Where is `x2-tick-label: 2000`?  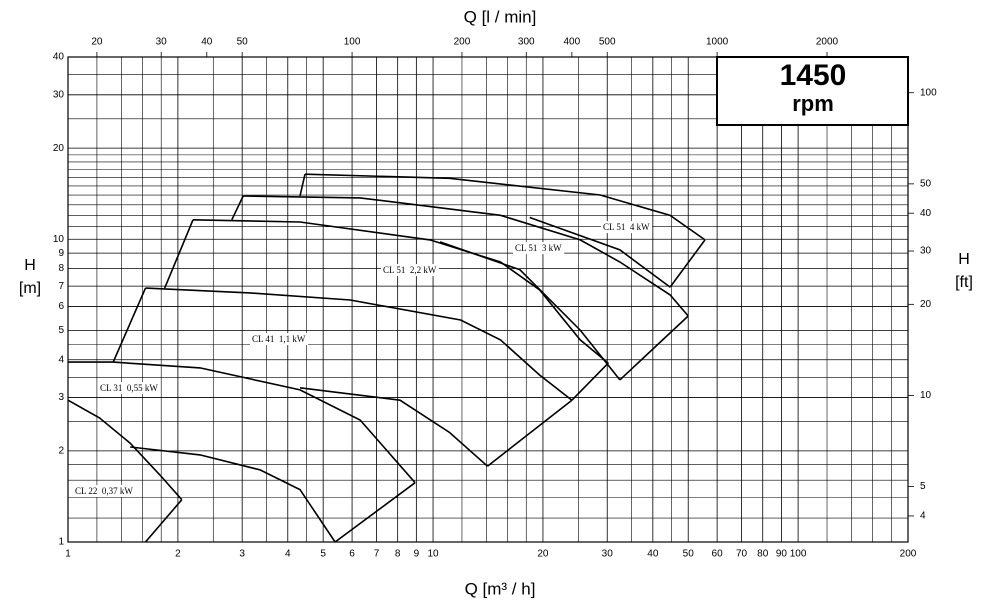
x2-tick-label: 2000 is located at coordinates (827, 42).